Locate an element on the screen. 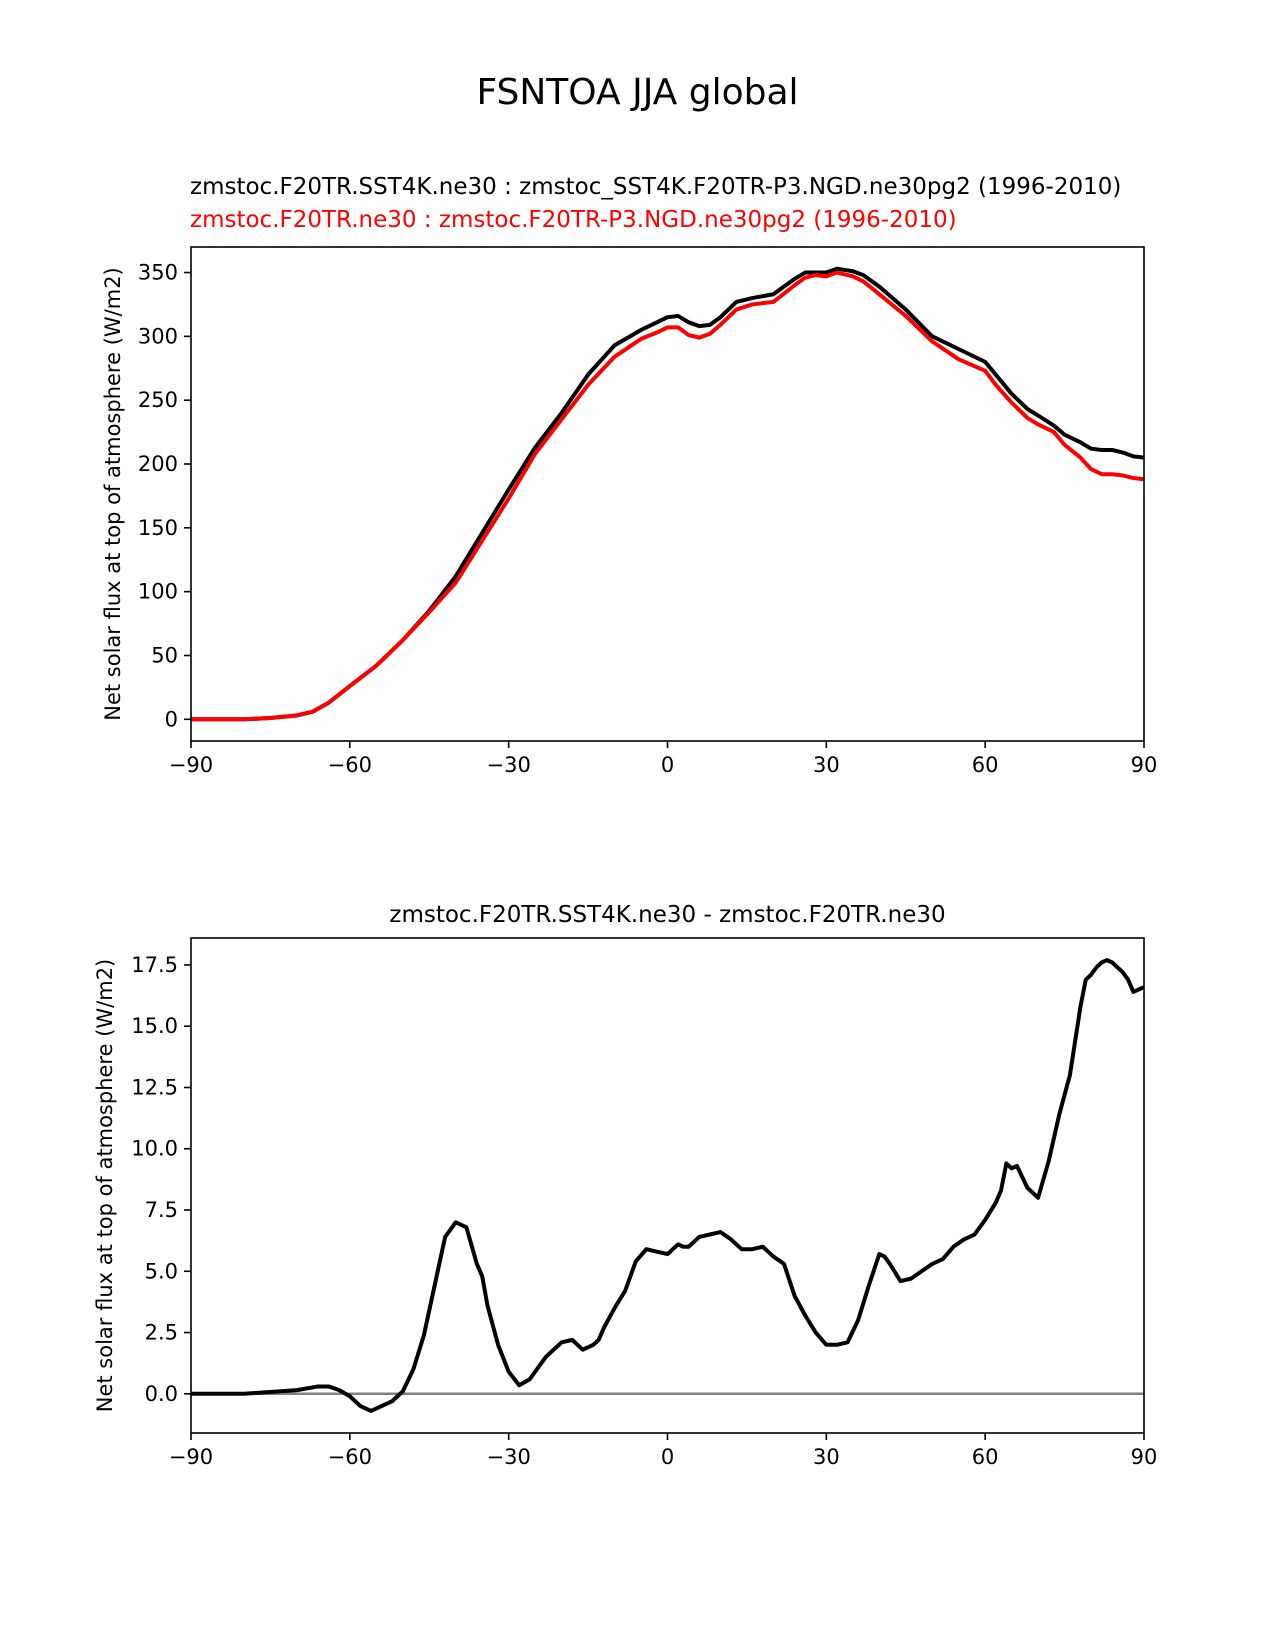 This screenshot has height=1650, width=1275. top-ytick-label: 300 is located at coordinates (158, 336).